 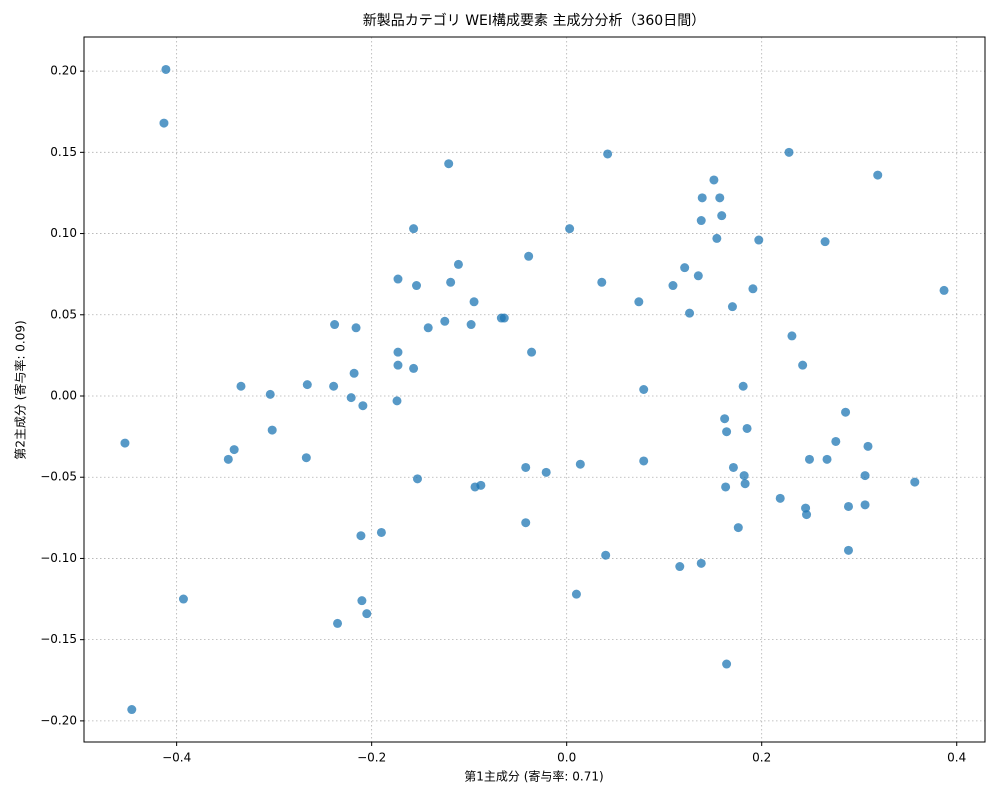 What do you see at coordinates (176, 758) in the screenshot?
I see `x-tick-label: −0.4` at bounding box center [176, 758].